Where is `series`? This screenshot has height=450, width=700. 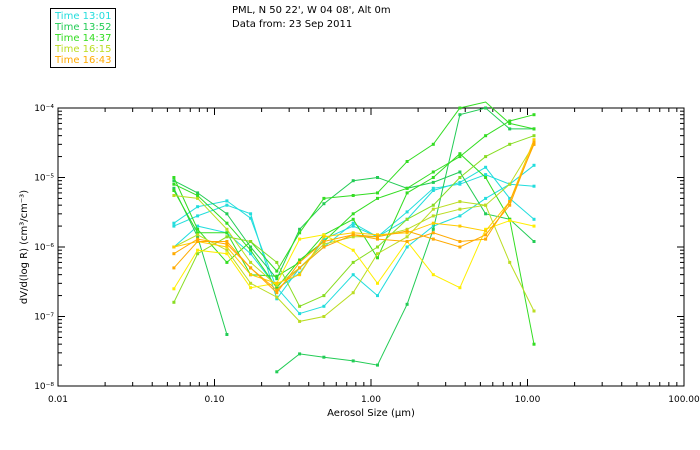
series is located at coordinates (354, 225).